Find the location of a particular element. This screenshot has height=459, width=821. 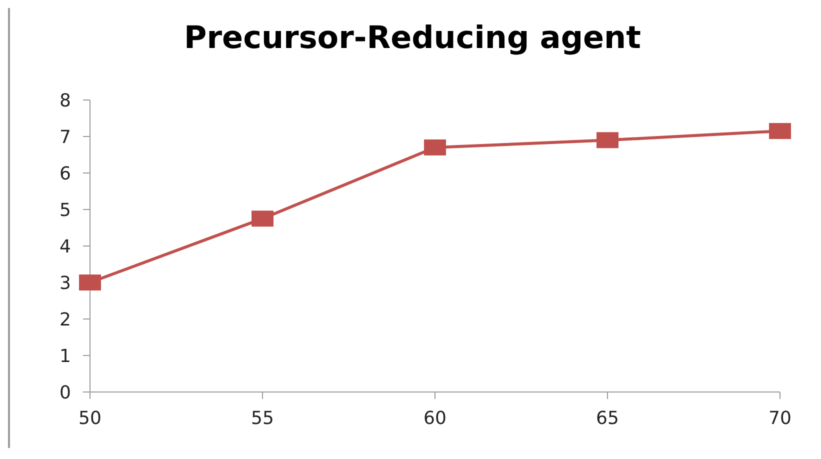

x-tick-label: 60 is located at coordinates (435, 418).